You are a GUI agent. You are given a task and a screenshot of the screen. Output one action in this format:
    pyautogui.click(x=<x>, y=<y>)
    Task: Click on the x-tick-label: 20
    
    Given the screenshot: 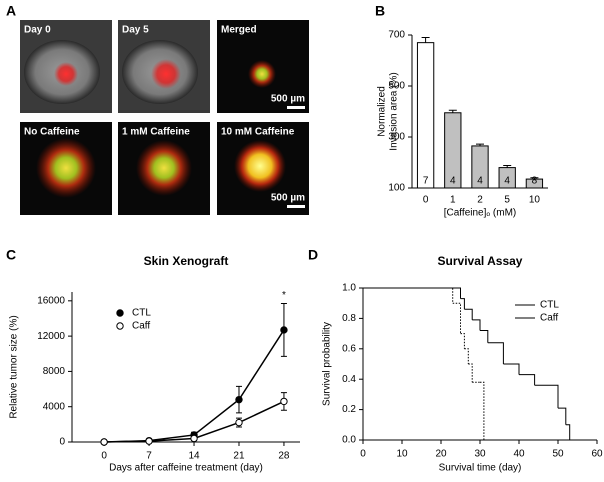 What is the action you would take?
    pyautogui.click(x=441, y=454)
    